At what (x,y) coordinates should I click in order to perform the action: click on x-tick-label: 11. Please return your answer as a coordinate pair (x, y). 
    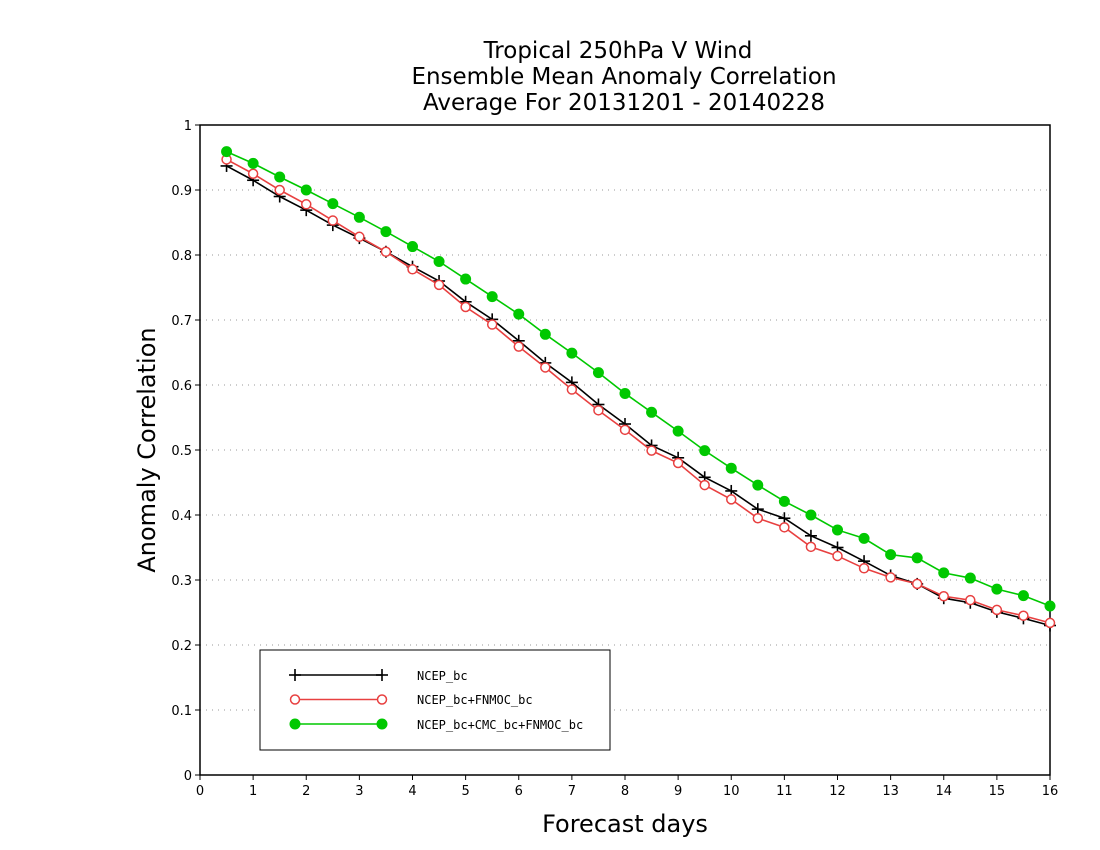
    Looking at the image, I should click on (784, 791).